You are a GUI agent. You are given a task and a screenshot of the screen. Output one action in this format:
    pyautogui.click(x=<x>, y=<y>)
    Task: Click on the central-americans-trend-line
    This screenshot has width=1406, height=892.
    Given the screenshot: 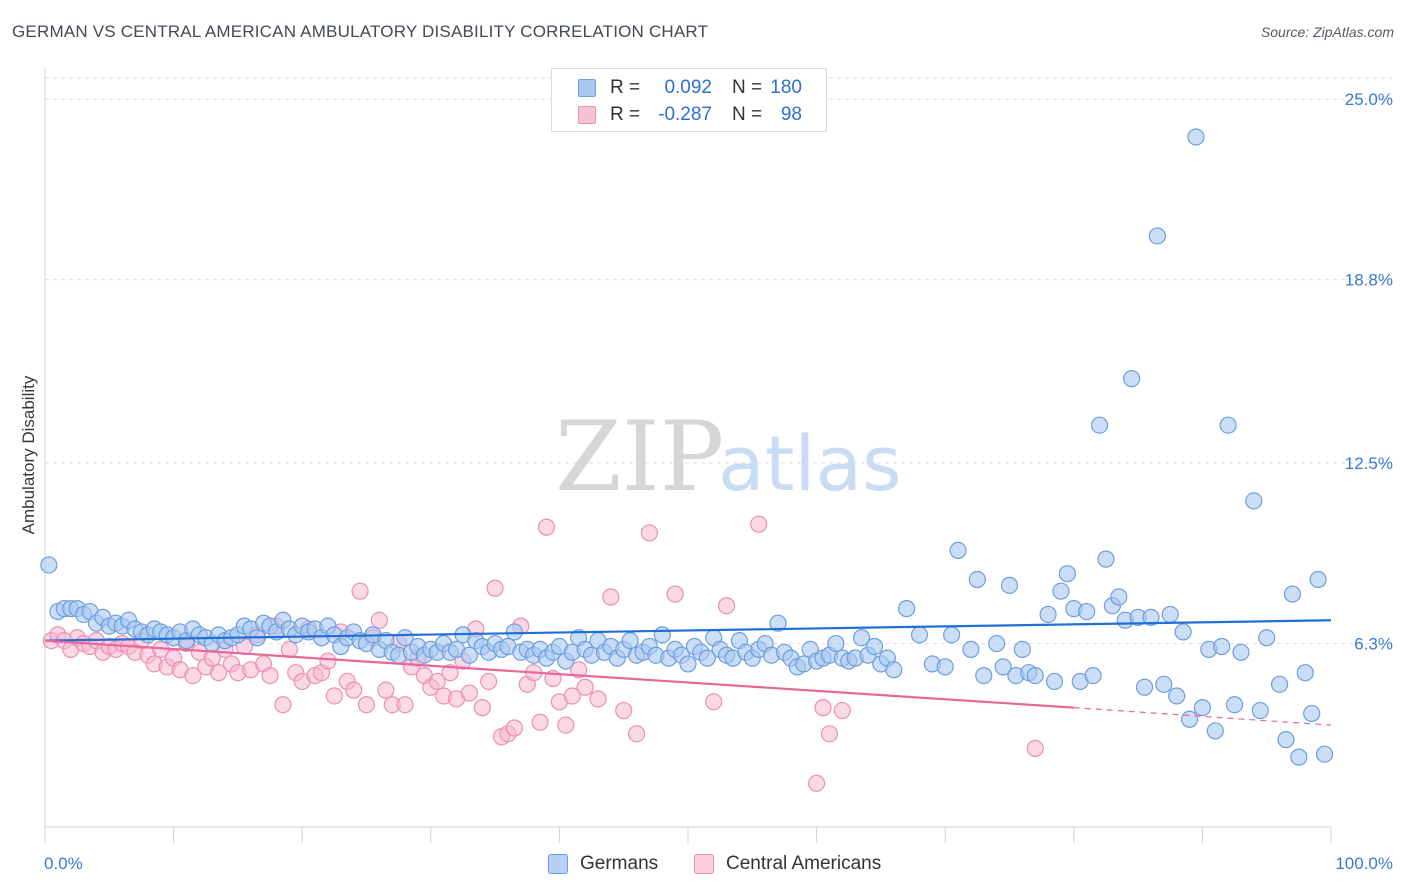 What is the action you would take?
    pyautogui.click(x=559, y=674)
    